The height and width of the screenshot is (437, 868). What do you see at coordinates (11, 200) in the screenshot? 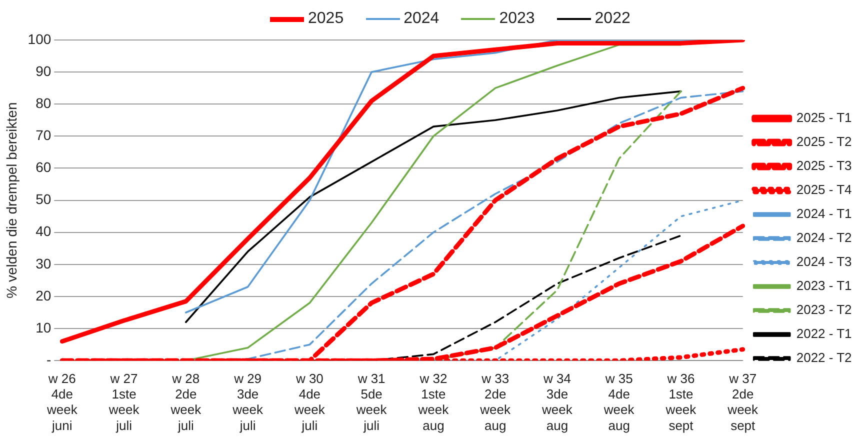
I see `y-axis-title: % velden die drempel bereikten` at bounding box center [11, 200].